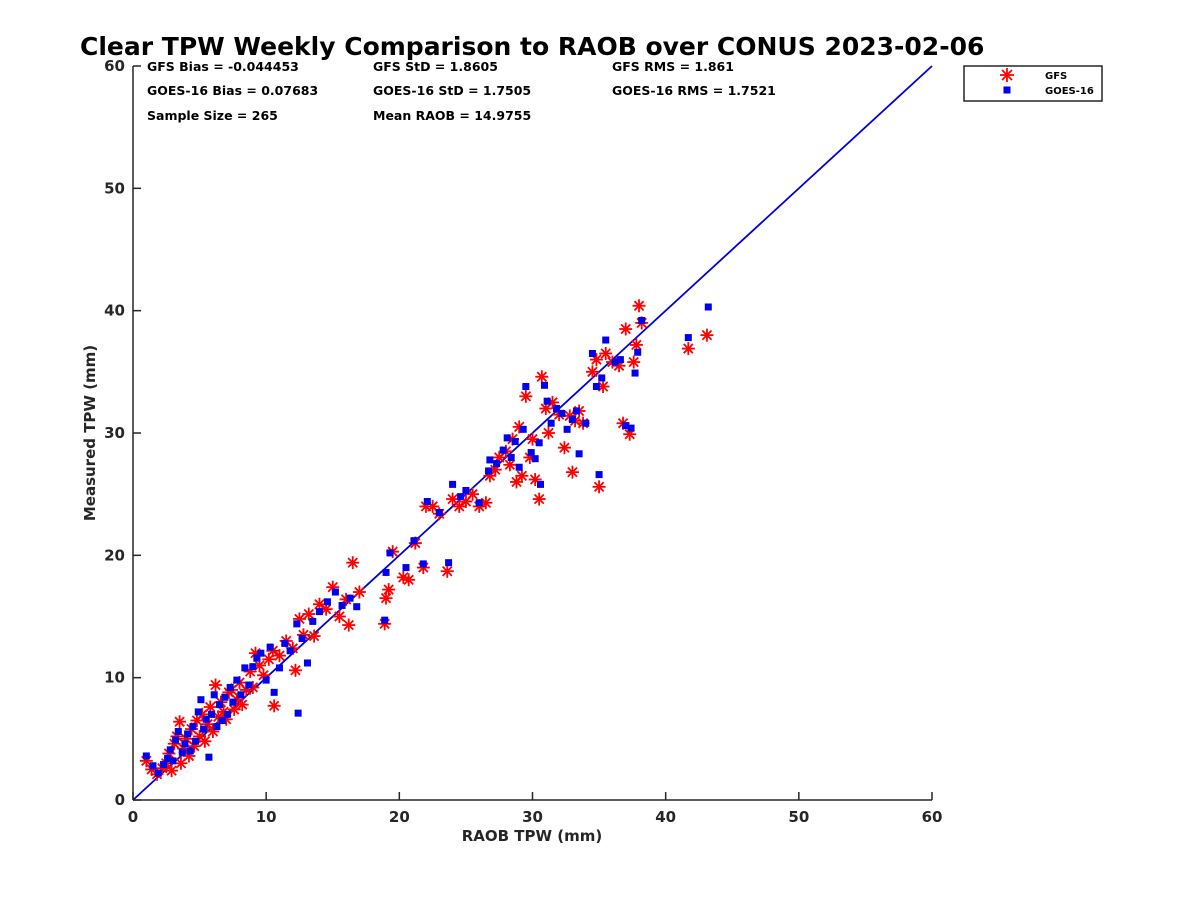 Image resolution: width=1200 pixels, height=900 pixels. I want to click on stat-gfs-std: GFS StD = 1.8605, so click(435, 66).